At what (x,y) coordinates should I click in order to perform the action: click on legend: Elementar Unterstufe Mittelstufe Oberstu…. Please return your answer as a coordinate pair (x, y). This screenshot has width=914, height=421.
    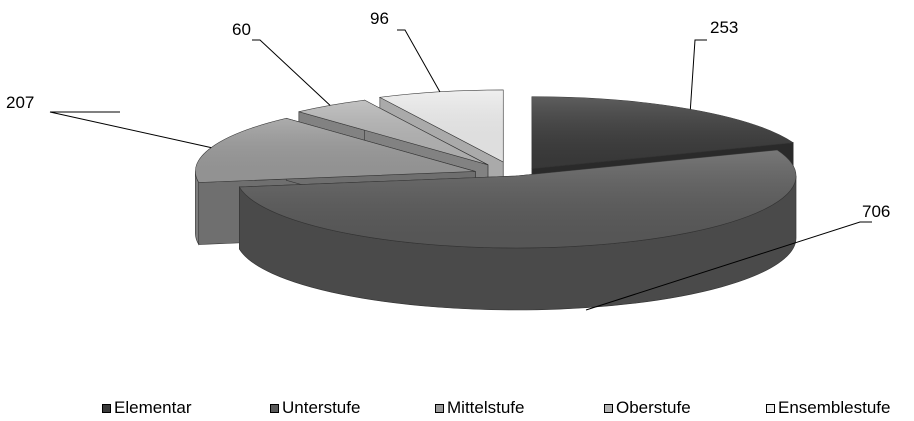
    Looking at the image, I should click on (457, 409).